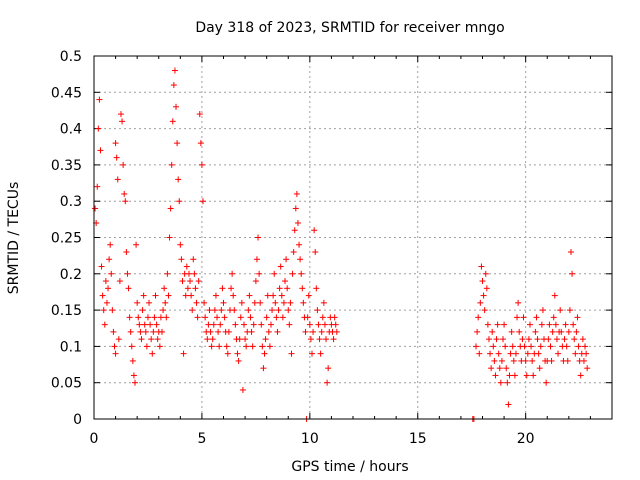  Describe the element at coordinates (312, 439) in the screenshot. I see `x-tick-labels: 0 5 10 15 20` at that location.